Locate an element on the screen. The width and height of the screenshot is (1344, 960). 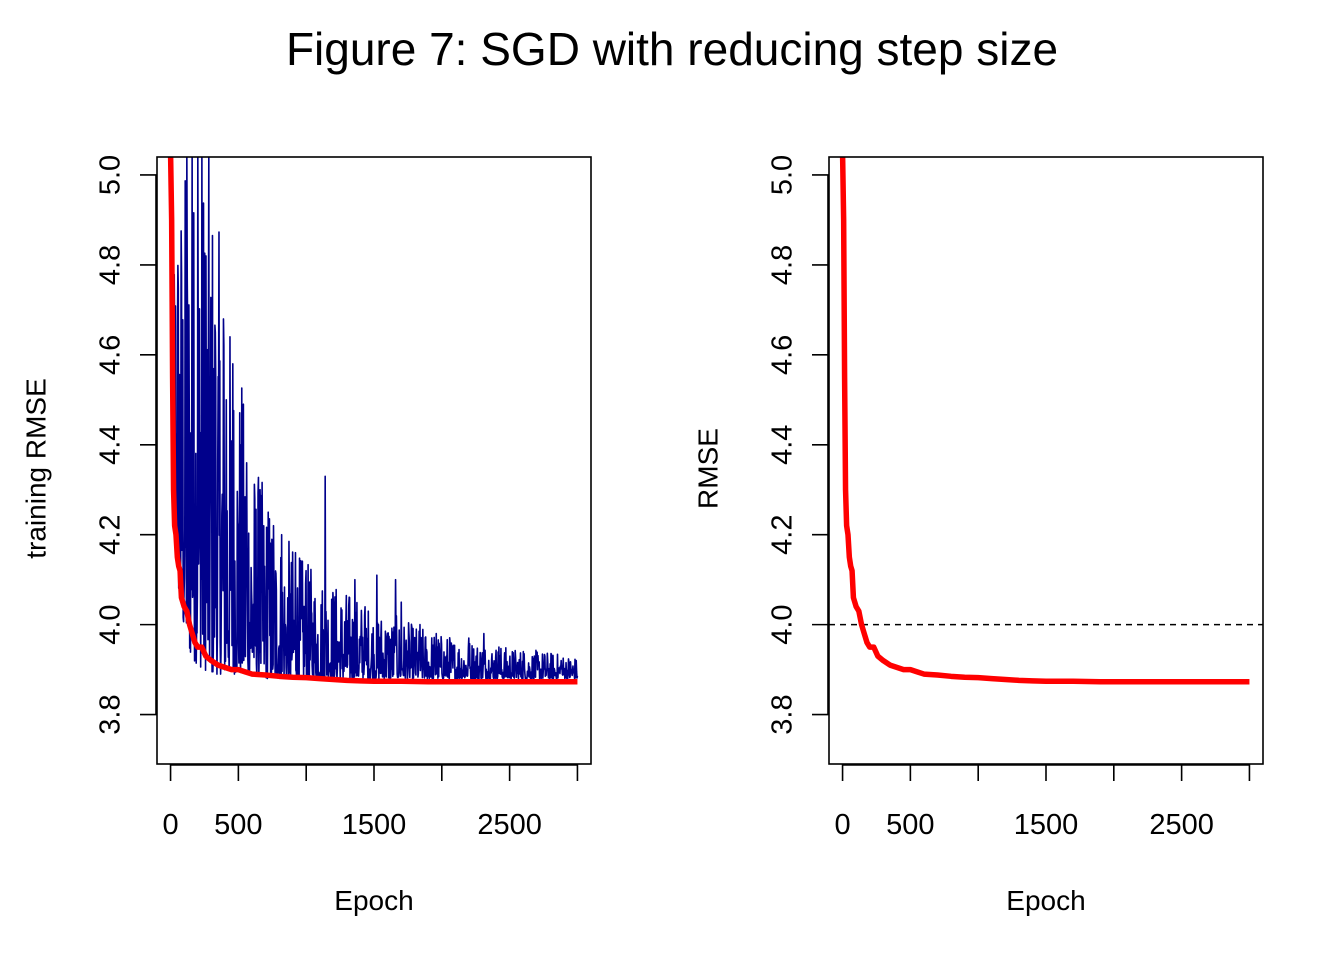
figure-title: Figure 7: SGD with reducing step size is located at coordinates (672, 49).